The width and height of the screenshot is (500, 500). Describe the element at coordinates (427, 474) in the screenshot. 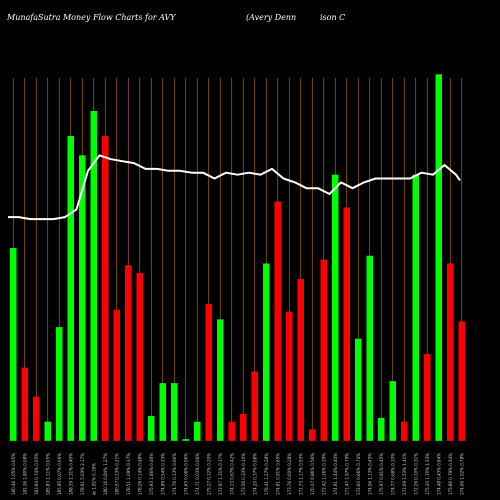

I see `x-tick-label: 175.20 1.70% 1.33%` at that location.